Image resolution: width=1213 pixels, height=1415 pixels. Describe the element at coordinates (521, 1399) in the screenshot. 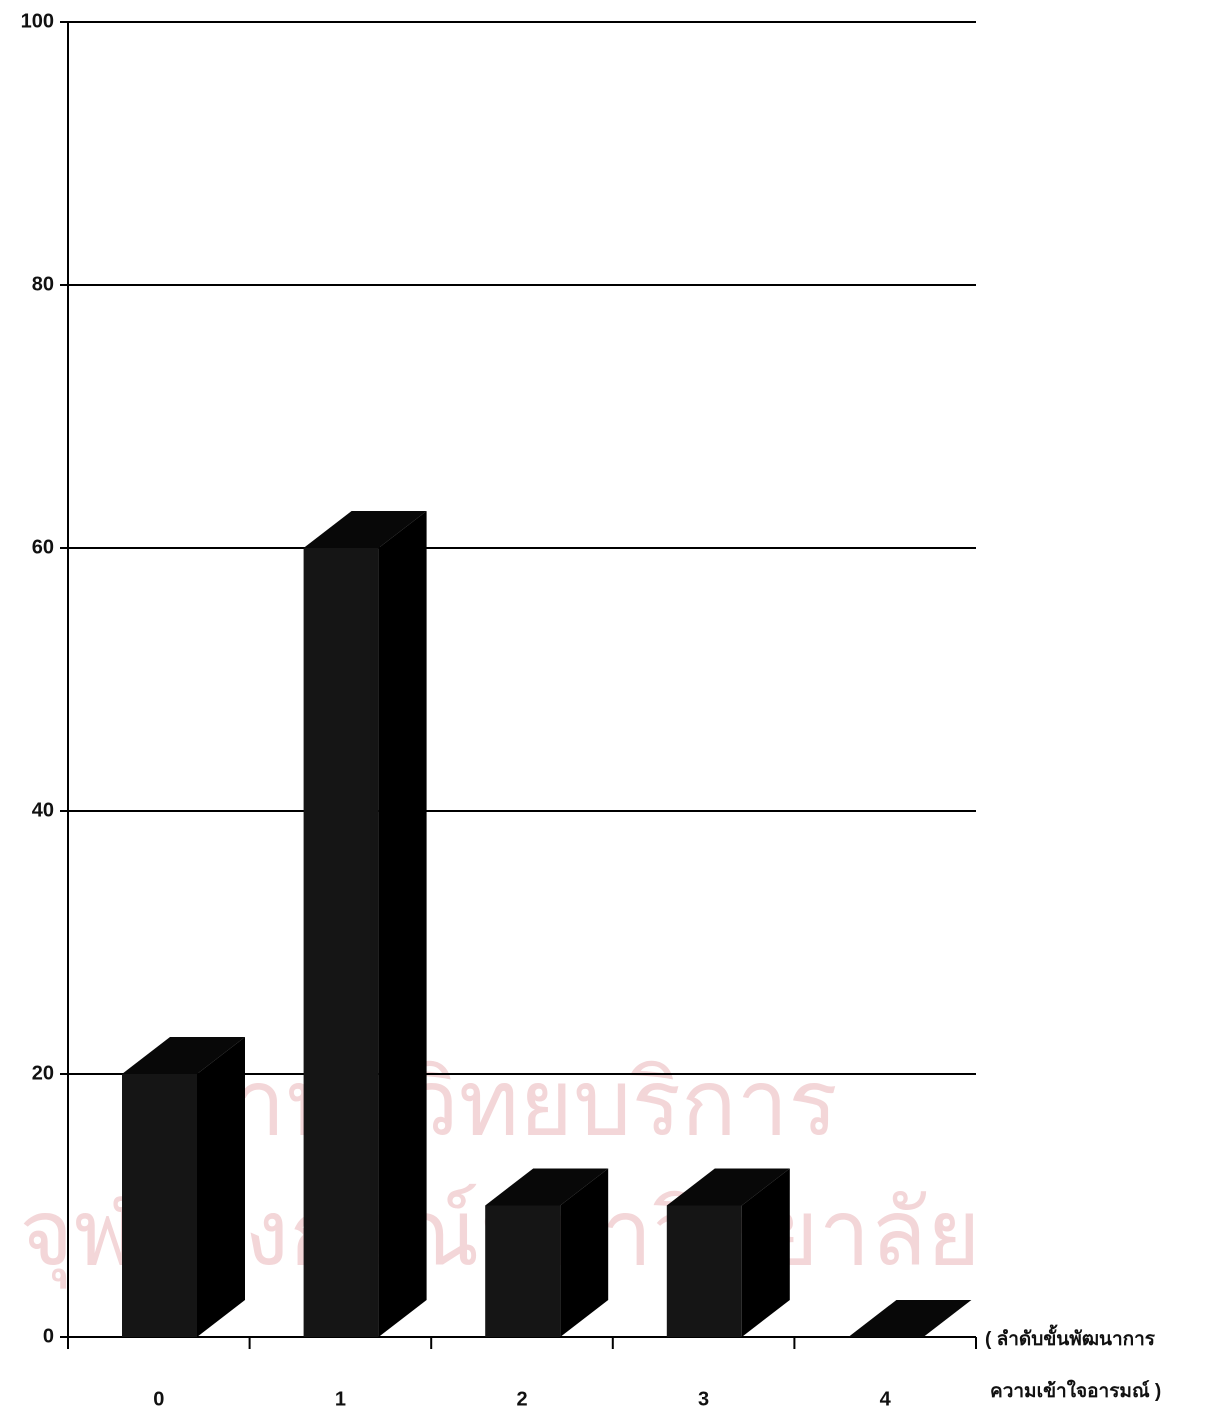

I see `x-tick-label: 2` at that location.